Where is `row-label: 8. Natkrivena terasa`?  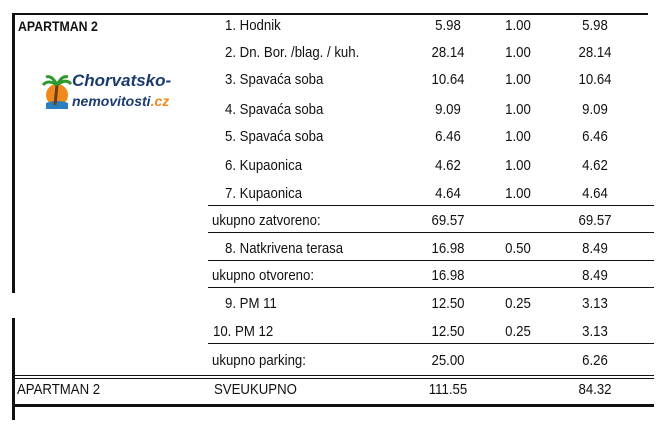 row-label: 8. Natkrivena terasa is located at coordinates (284, 248).